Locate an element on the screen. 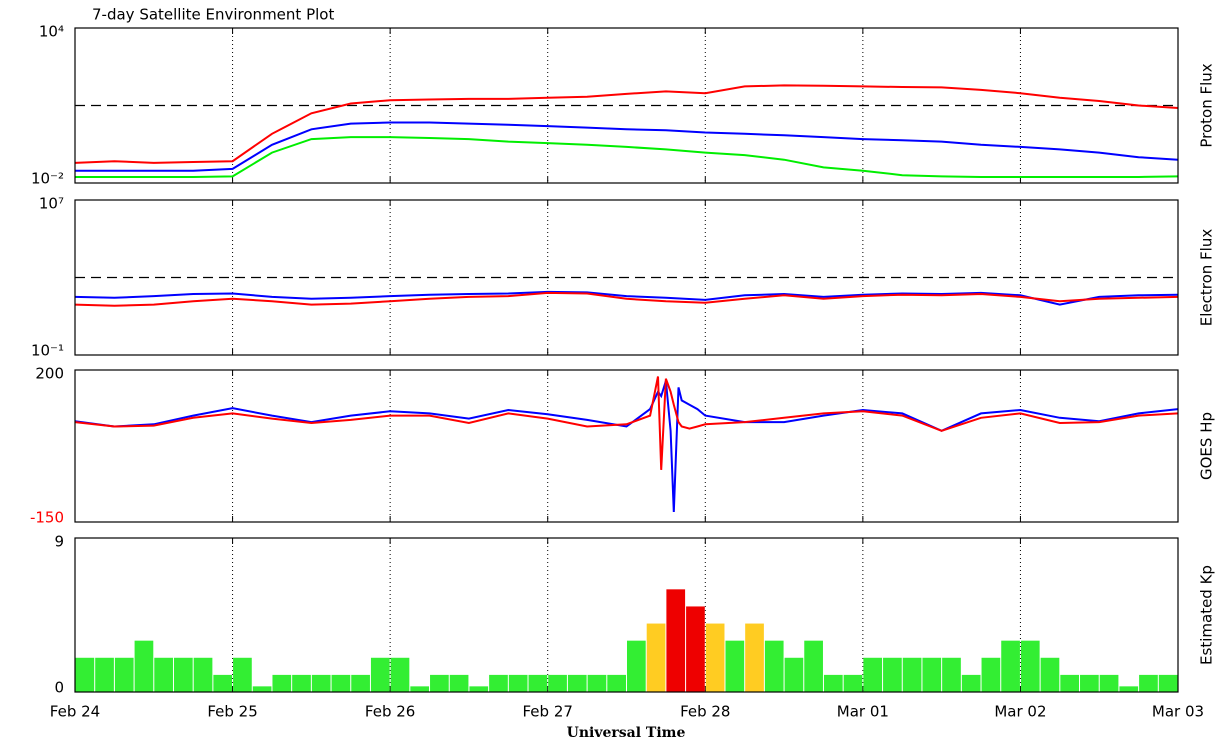  x-tick-label: Feb 27 is located at coordinates (548, 712).